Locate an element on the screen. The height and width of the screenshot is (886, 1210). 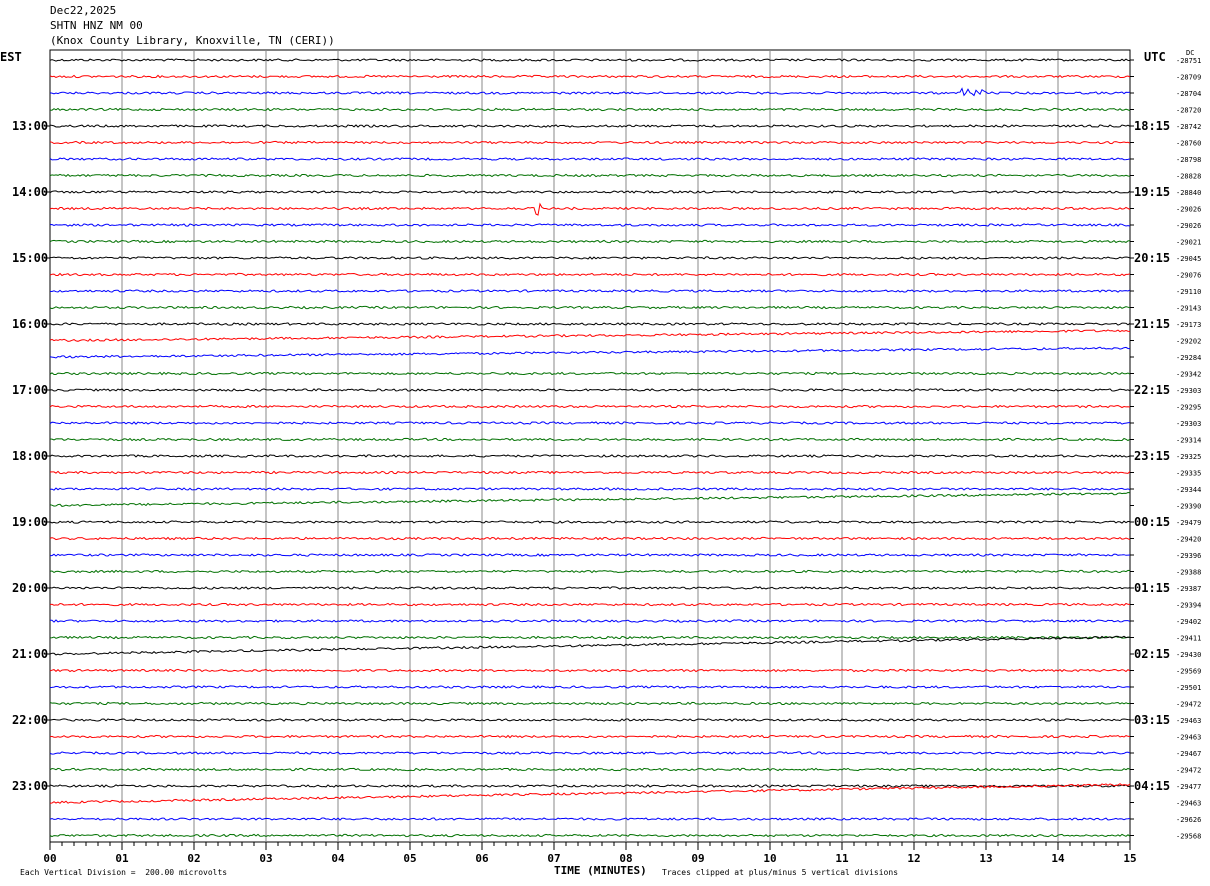
dc-offset-label: -29110 is located at coordinates (1188, 292).